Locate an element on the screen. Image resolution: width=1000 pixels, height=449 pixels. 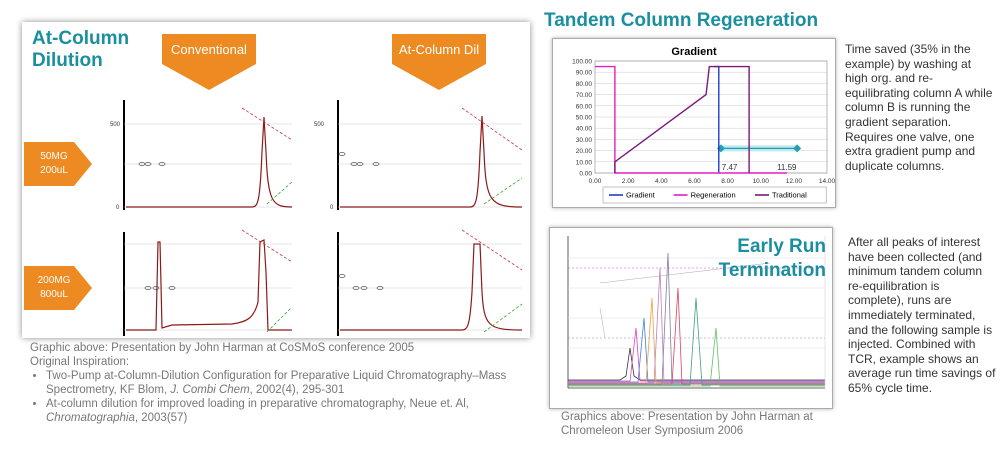
x-tick-label: 14.00 is located at coordinates (827, 181).